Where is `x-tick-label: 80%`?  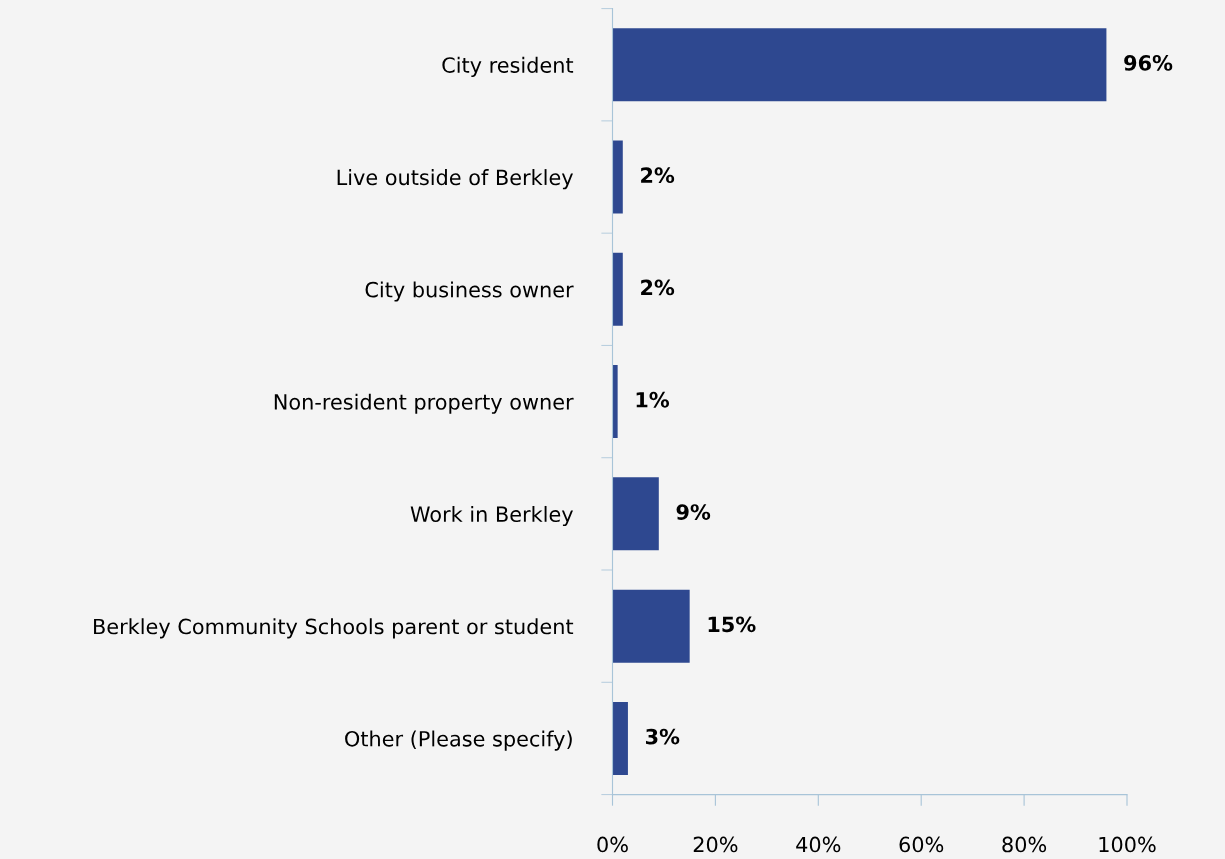
x-tick-label: 80% is located at coordinates (1024, 844).